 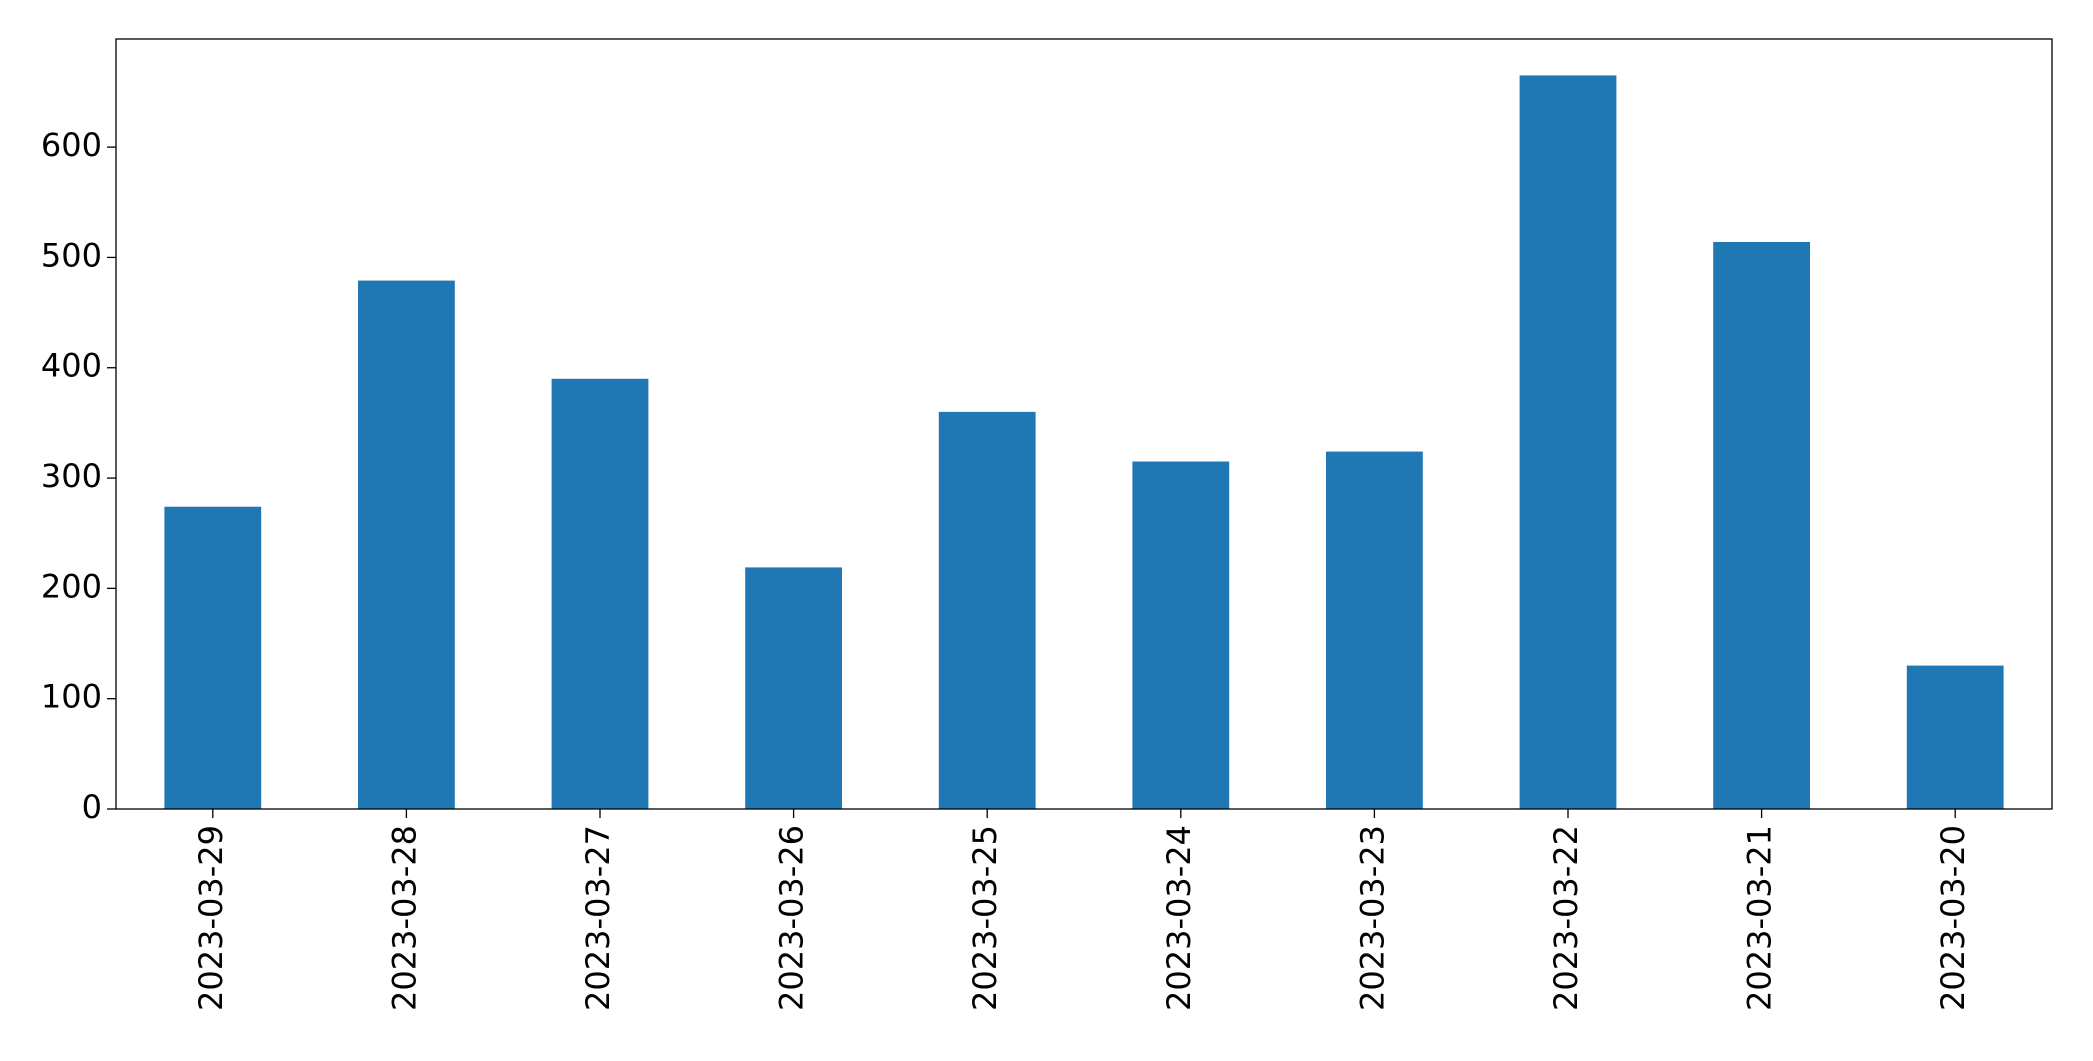 What do you see at coordinates (211, 918) in the screenshot?
I see `x-tick-label: 2023-03-29` at bounding box center [211, 918].